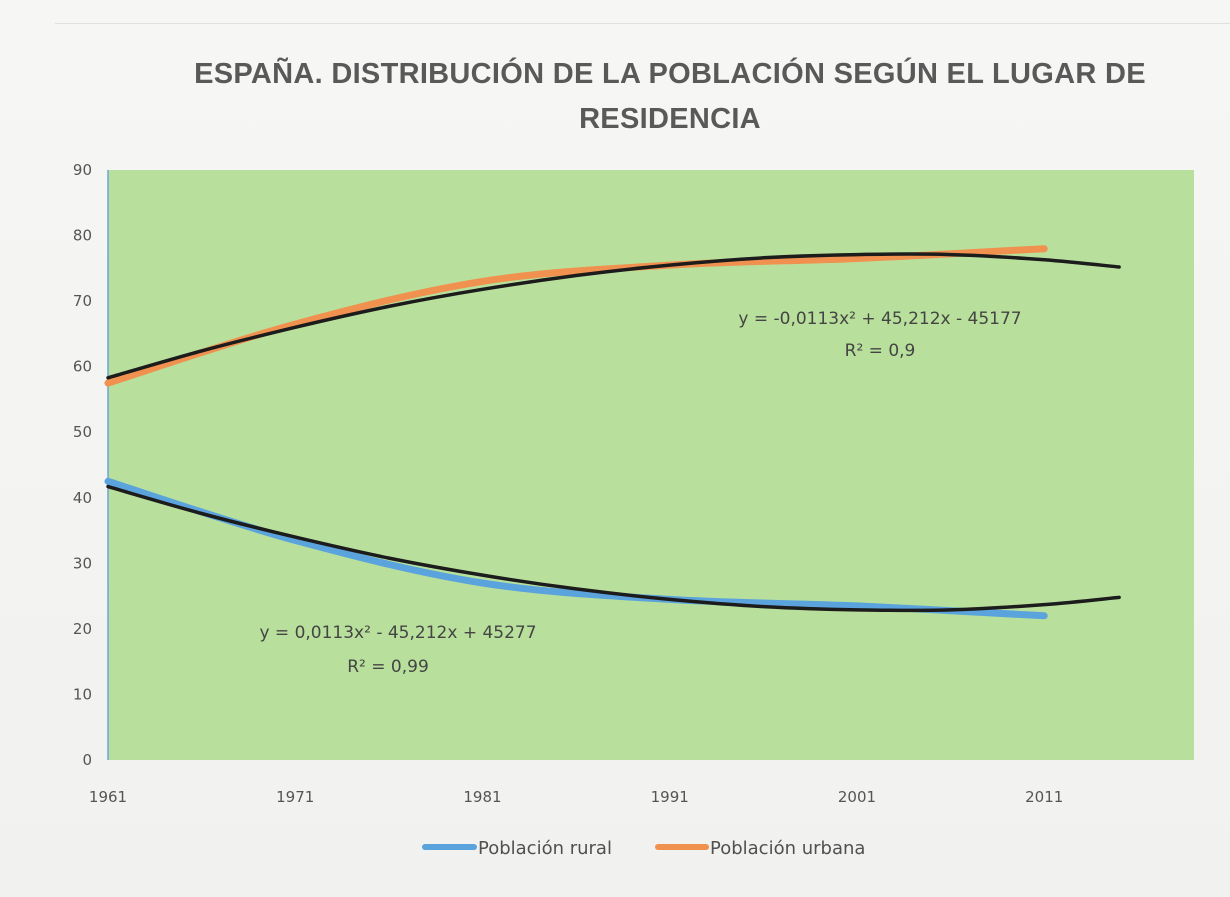 The image size is (1230, 897). Describe the element at coordinates (388, 667) in the screenshot. I see `trendline-r2-rural: R² = 0,99` at that location.